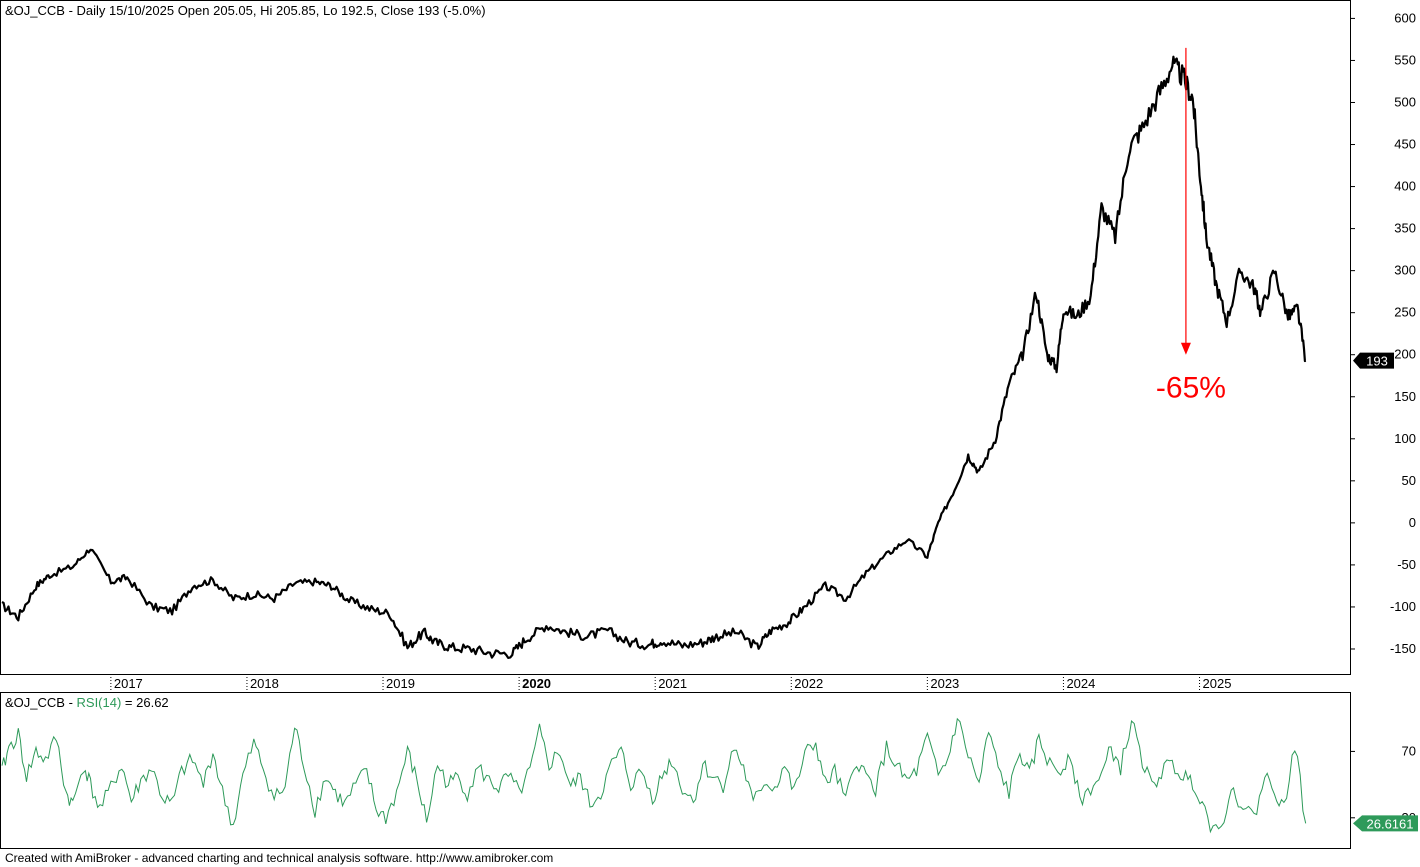  What do you see at coordinates (1406, 564) in the screenshot?
I see `price-y-tick-label: -50` at bounding box center [1406, 564].